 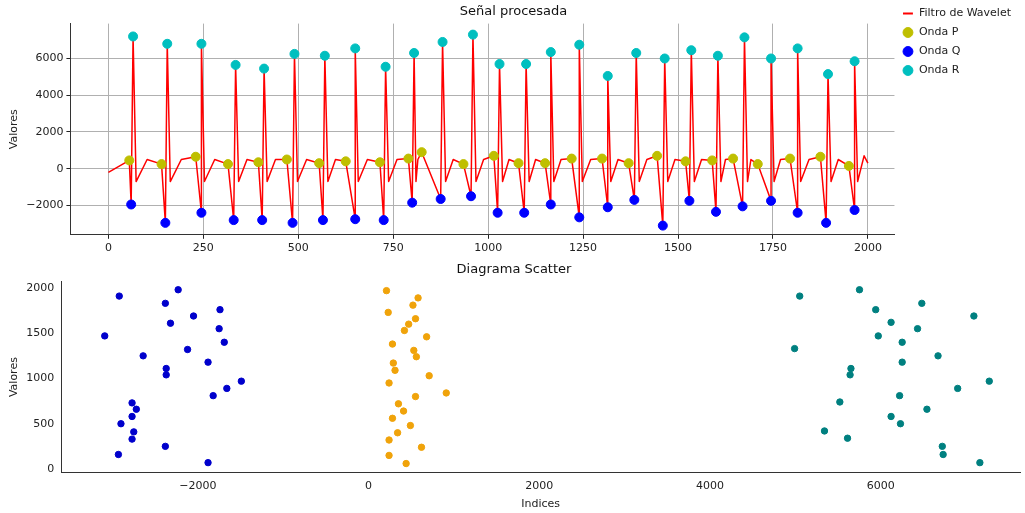 What do you see at coordinates (44, 423) in the screenshot?
I see `y-tick-label: 500` at bounding box center [44, 423].